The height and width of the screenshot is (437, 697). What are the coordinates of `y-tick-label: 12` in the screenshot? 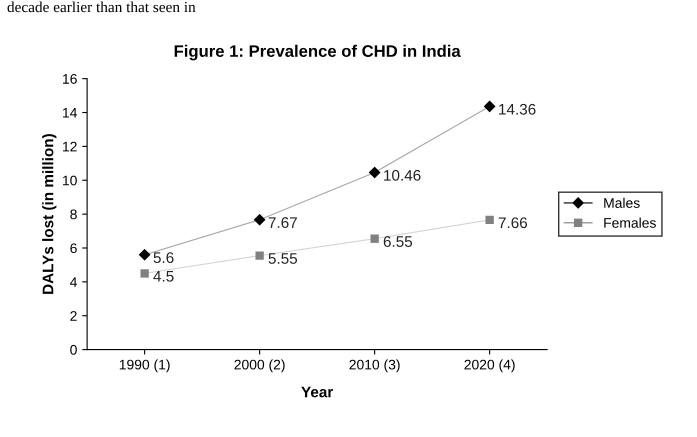 It's located at (70, 147).